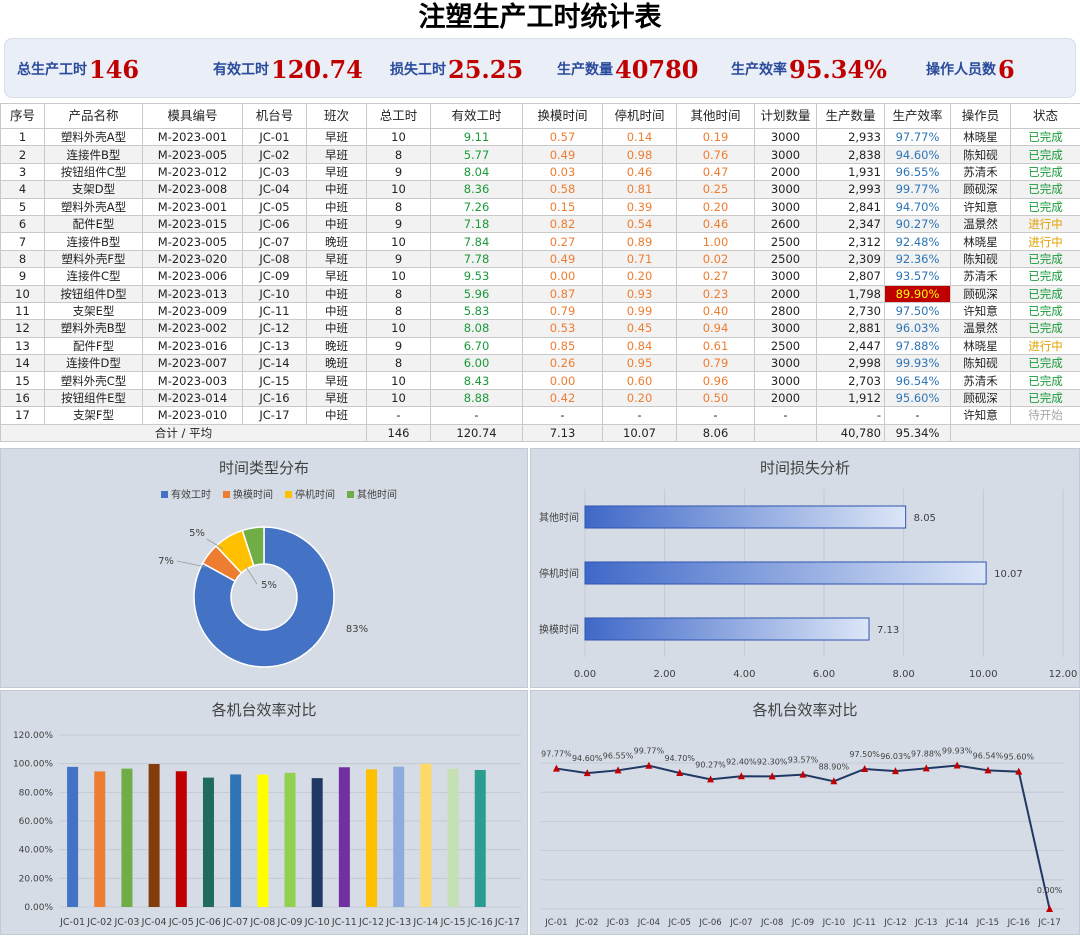  I want to click on cell-col-downtime: 0.84, so click(640, 345).